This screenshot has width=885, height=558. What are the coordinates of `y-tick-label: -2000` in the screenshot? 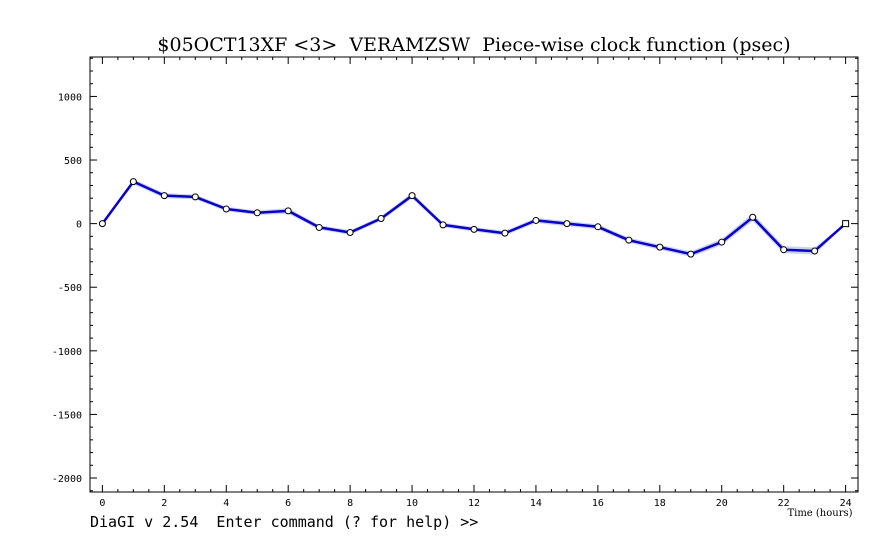 It's located at (67, 479).